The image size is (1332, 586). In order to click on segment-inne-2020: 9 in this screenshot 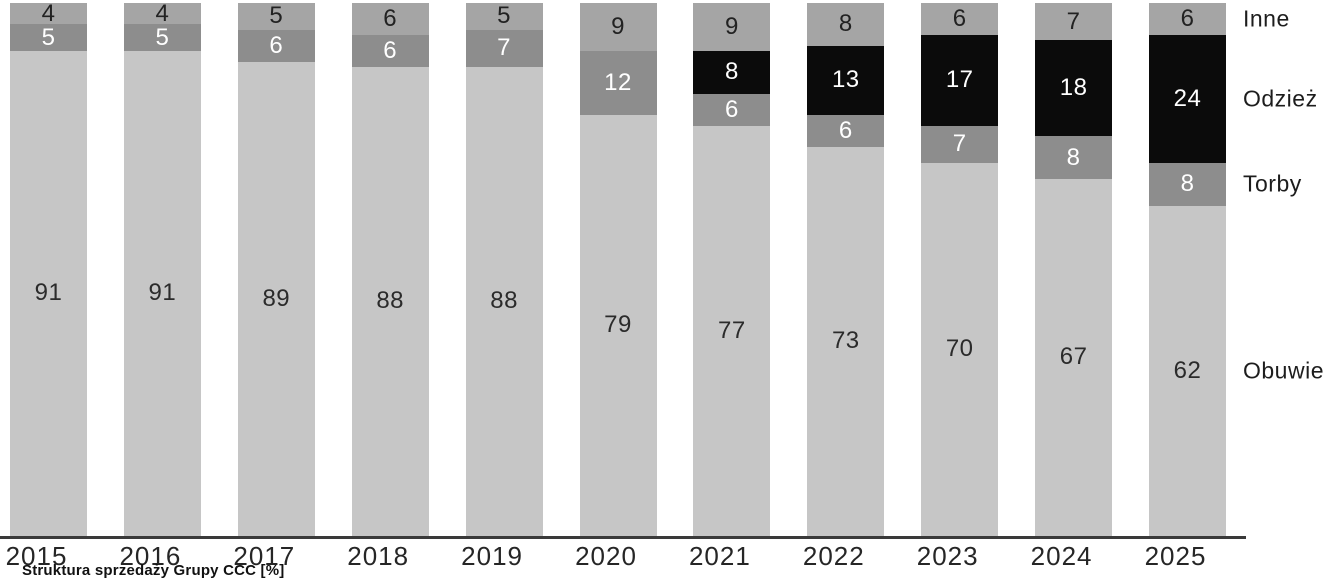, I will do `click(618, 27)`.